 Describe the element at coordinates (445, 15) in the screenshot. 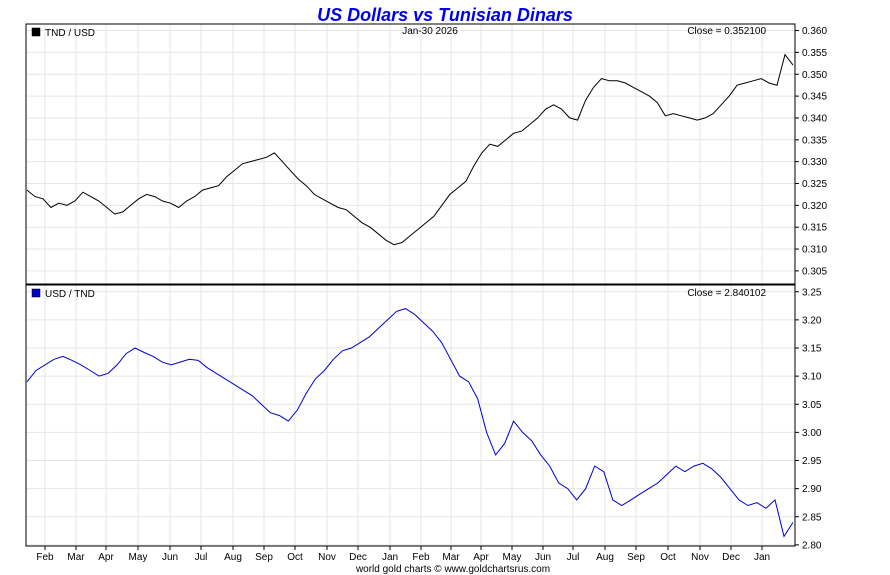

I see `chart-title: US Dollars vs Tunisian Dinars` at that location.